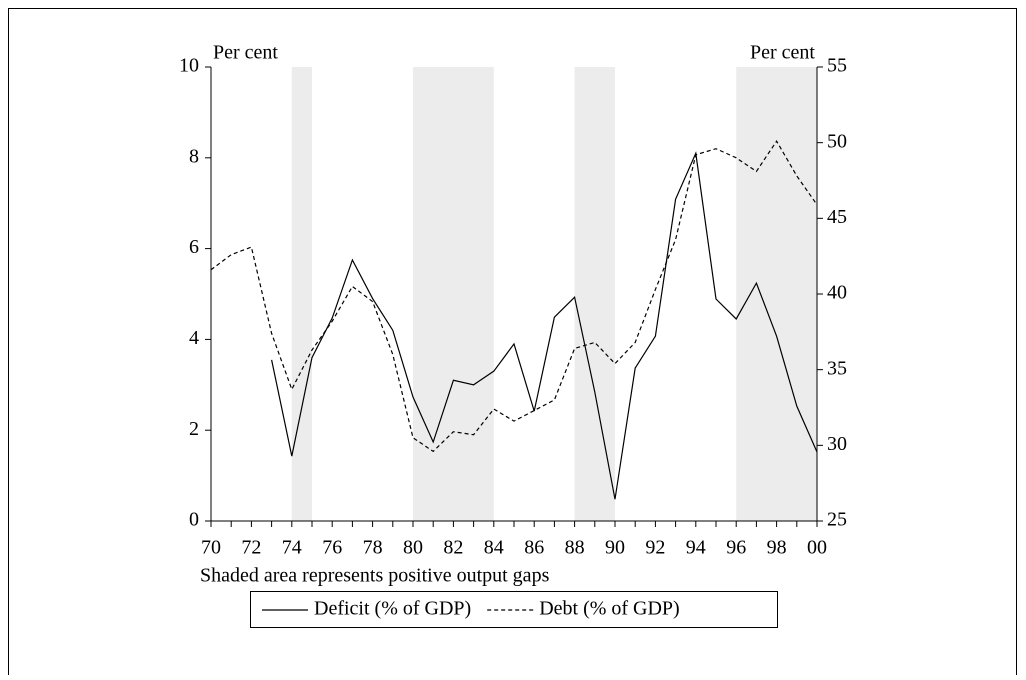 The width and height of the screenshot is (1026, 680). What do you see at coordinates (615, 548) in the screenshot?
I see `x-tick-label: 90` at bounding box center [615, 548].